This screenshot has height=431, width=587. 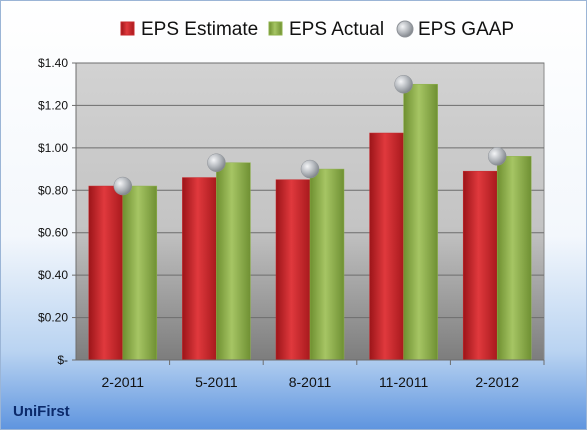 What do you see at coordinates (336, 29) in the screenshot?
I see `legend-label: EPS Actual` at bounding box center [336, 29].